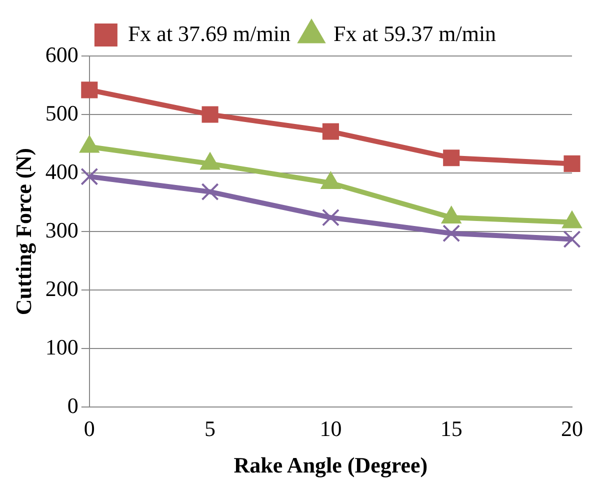  What do you see at coordinates (89, 429) in the screenshot?
I see `x-tick-label: 0` at bounding box center [89, 429].